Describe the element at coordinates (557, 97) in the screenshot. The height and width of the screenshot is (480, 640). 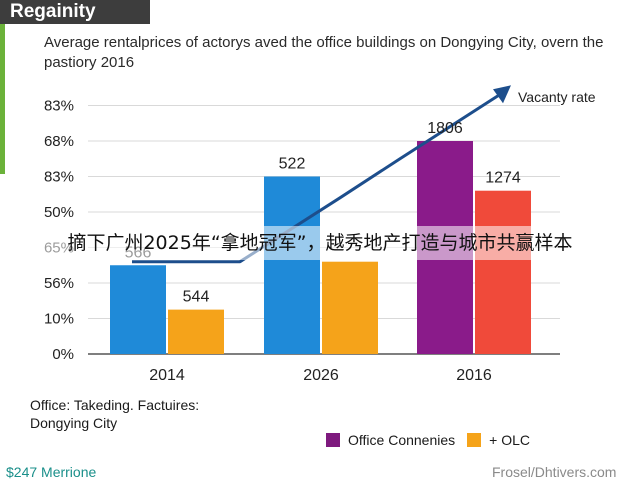
I see `trend-label: Vacanty rate` at that location.